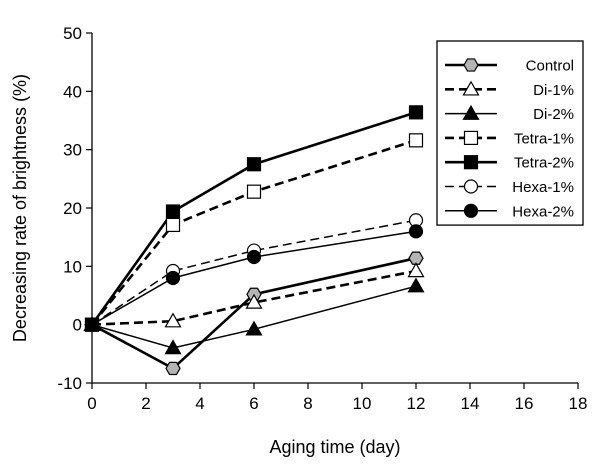  What do you see at coordinates (72, 150) in the screenshot?
I see `y-tick-label: 30` at bounding box center [72, 150].